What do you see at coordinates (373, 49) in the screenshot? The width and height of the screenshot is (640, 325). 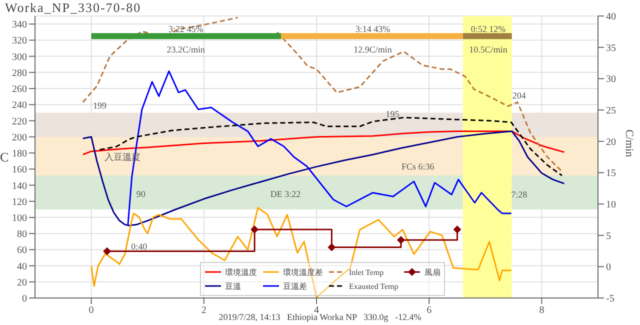 I see `annotation: 12.9C/min` at bounding box center [373, 49].